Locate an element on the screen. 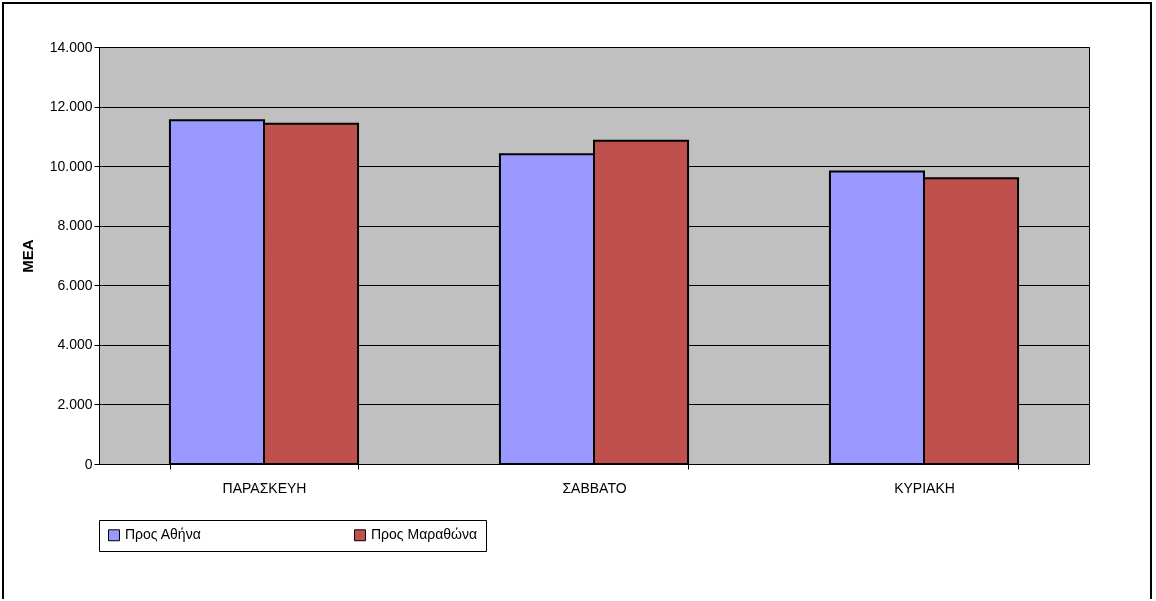  y-tick-label: 2.000 is located at coordinates (75, 403).